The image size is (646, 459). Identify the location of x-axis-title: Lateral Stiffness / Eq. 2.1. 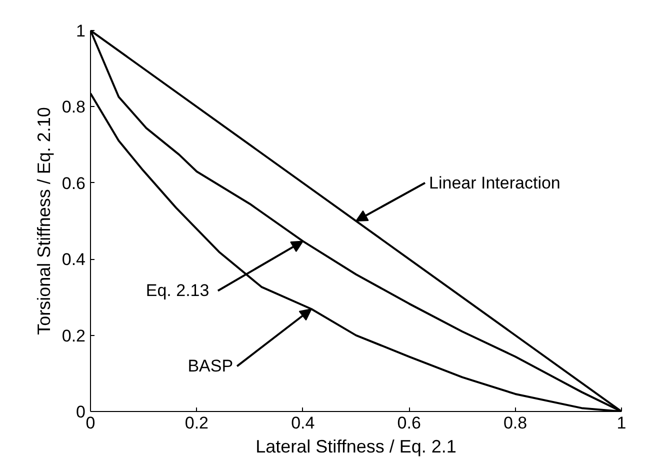
(356, 446).